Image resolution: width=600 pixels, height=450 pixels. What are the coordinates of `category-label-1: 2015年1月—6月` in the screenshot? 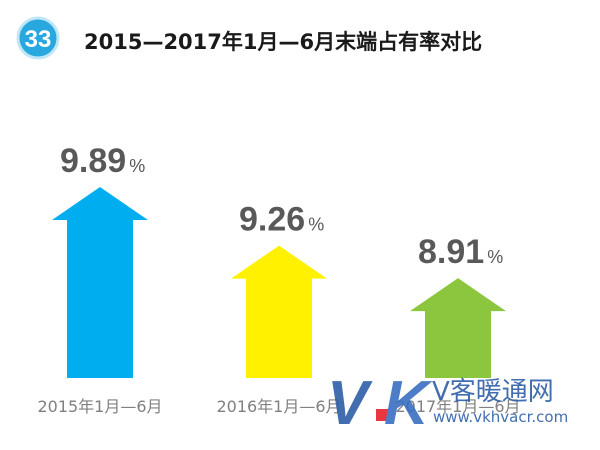 It's located at (99, 406).